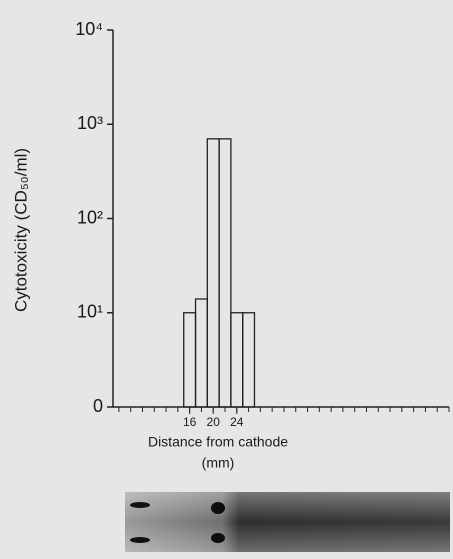  Describe the element at coordinates (90, 312) in the screenshot. I see `y-tick-label: 10¹` at that location.